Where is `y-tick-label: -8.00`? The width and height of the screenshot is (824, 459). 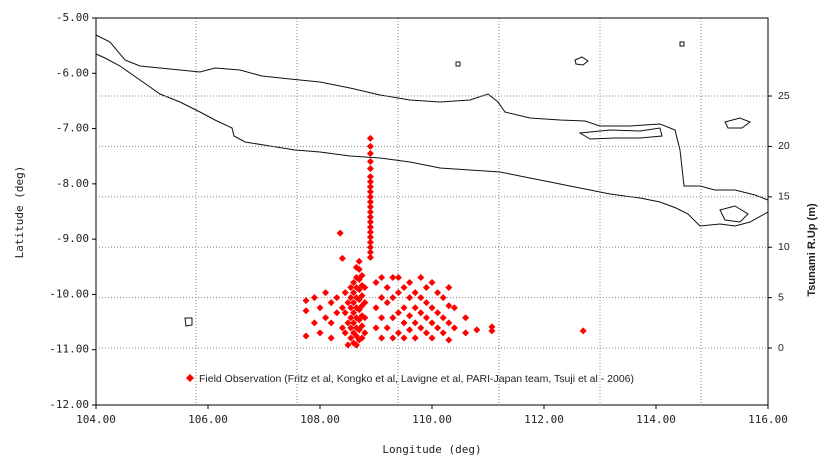 y-tick-label: -8.00 is located at coordinates (72, 183).